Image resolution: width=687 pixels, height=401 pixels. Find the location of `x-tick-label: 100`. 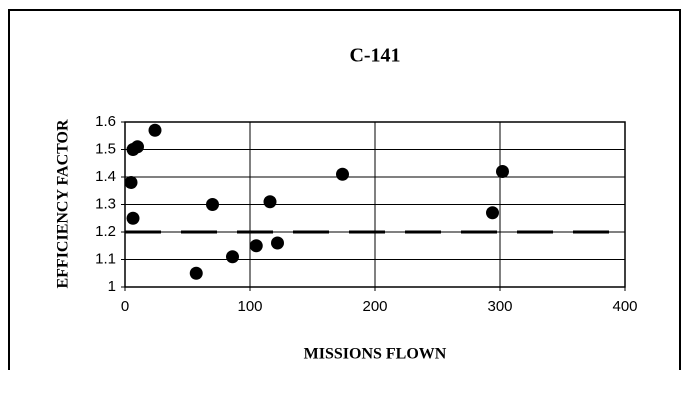

x-tick-label: 100 is located at coordinates (249, 306).